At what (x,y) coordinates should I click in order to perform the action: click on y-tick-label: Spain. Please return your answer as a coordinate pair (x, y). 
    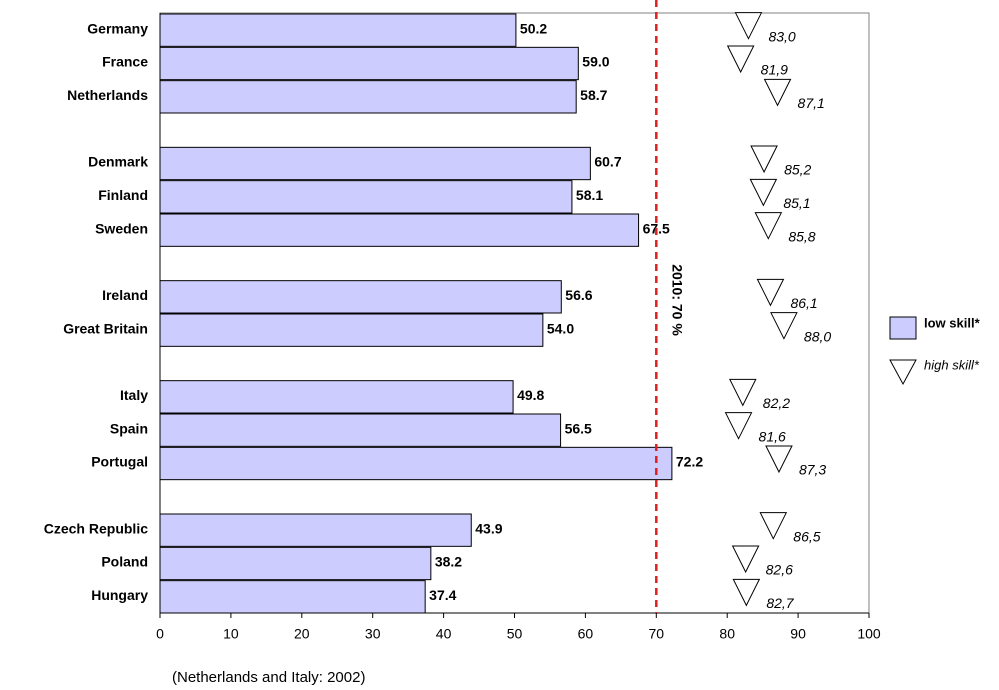
    Looking at the image, I should click on (129, 428).